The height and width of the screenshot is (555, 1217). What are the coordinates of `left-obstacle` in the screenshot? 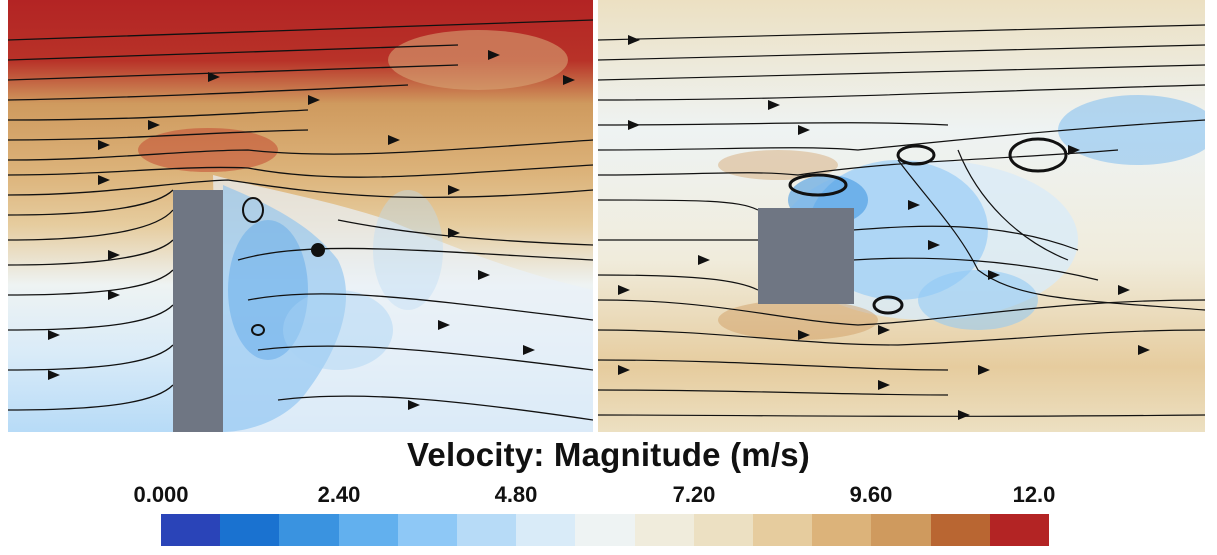 It's located at (198, 311).